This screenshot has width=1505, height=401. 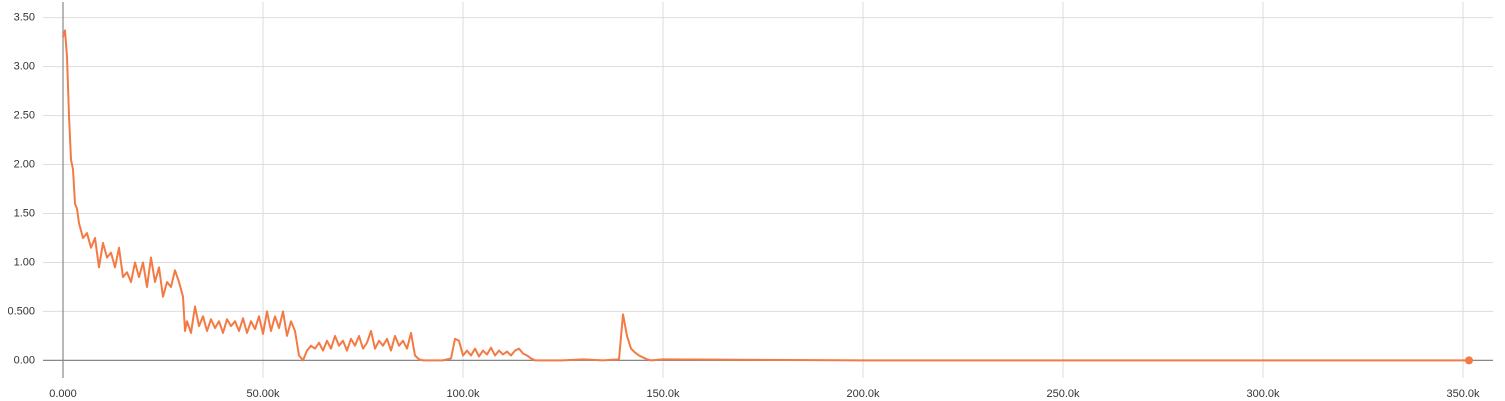 What do you see at coordinates (24, 360) in the screenshot?
I see `y-tick-label: 0.00` at bounding box center [24, 360].